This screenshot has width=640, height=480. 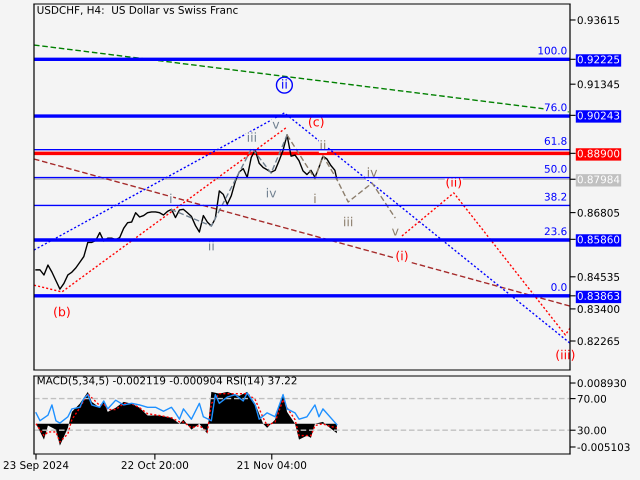 What do you see at coordinates (599, 20) in the screenshot?
I see `y-tick-label: 0.93615` at bounding box center [599, 20].